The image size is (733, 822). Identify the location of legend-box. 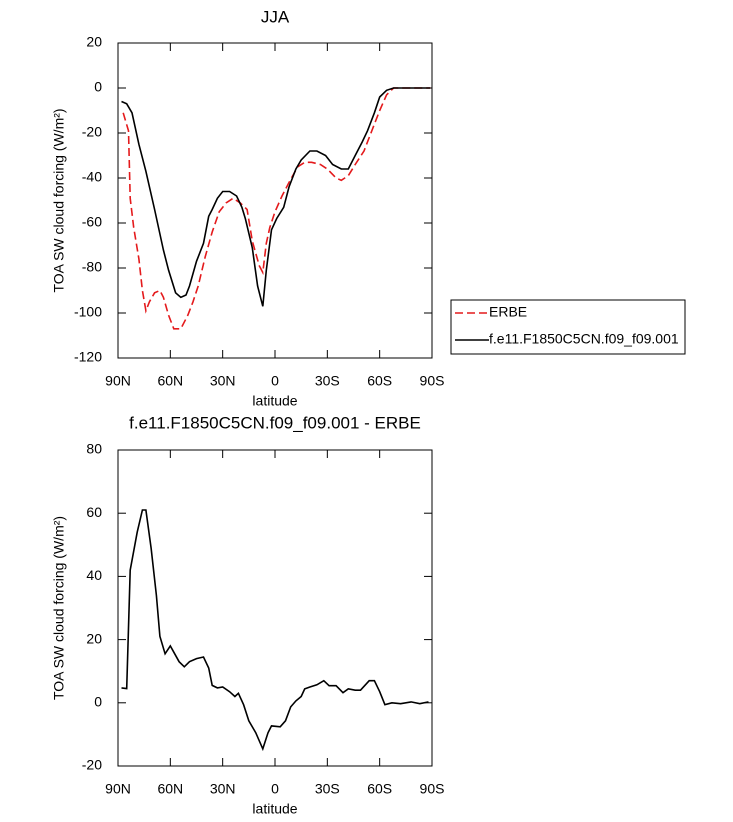
(568, 327).